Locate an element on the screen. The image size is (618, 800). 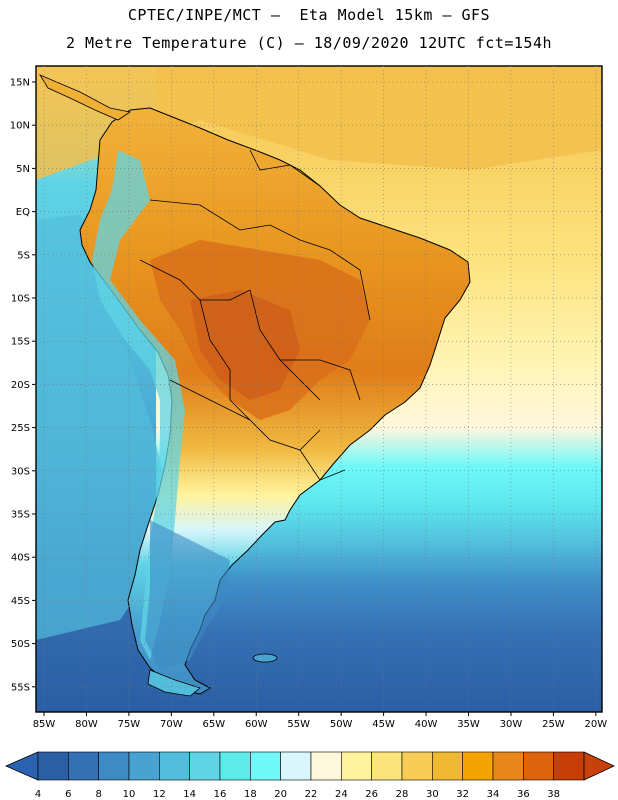
lon-label: 50W is located at coordinates (341, 724).